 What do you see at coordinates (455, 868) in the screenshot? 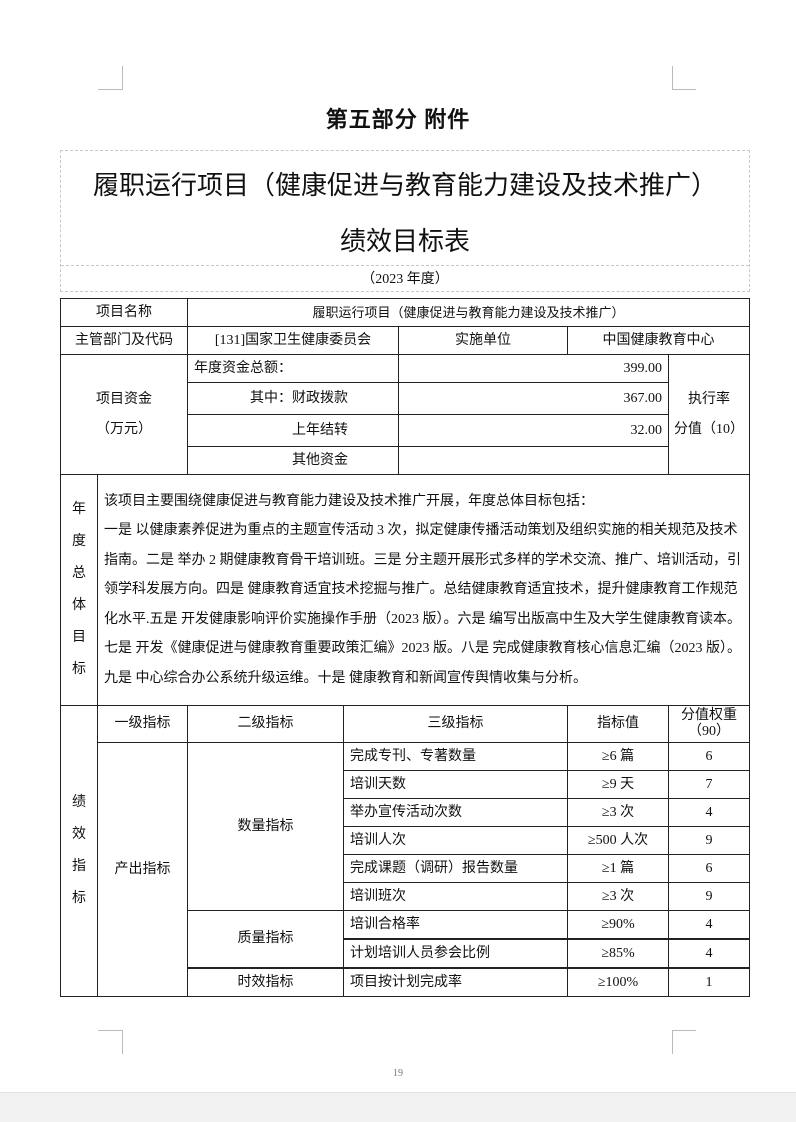
I see `level3-name: 完成课题（调研）报告数量` at bounding box center [455, 868].